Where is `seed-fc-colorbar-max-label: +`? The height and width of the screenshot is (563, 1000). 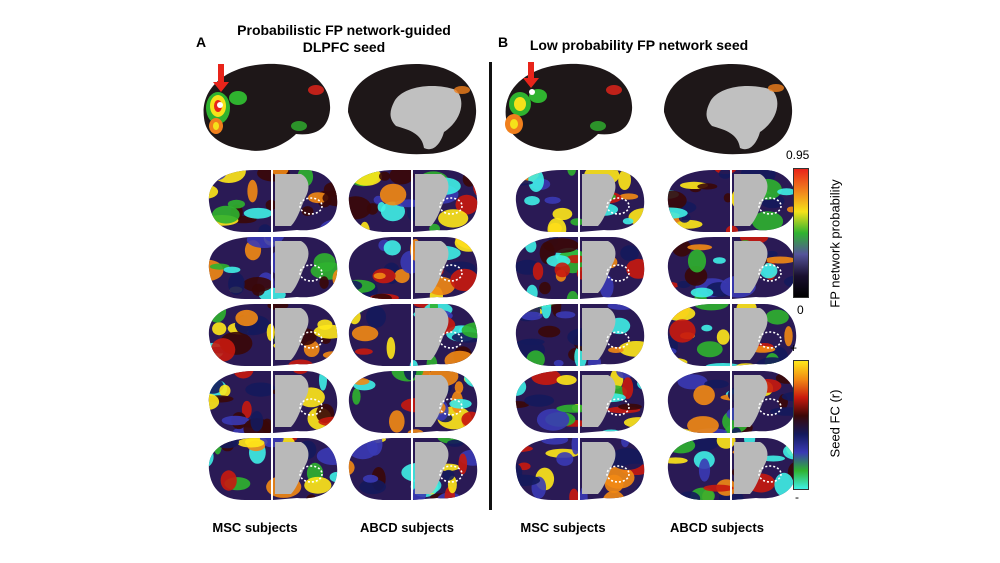
seed-fc-colorbar-max-label: + is located at coordinates (794, 348).